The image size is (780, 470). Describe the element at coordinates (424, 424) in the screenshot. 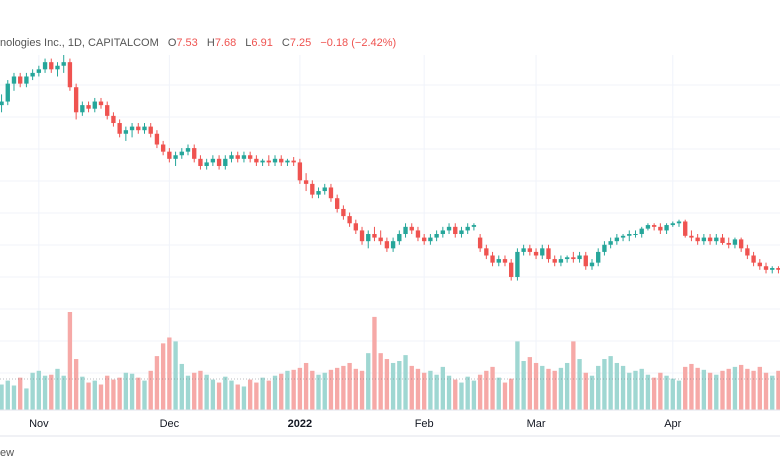

I see `x-tick-label: Feb` at that location.